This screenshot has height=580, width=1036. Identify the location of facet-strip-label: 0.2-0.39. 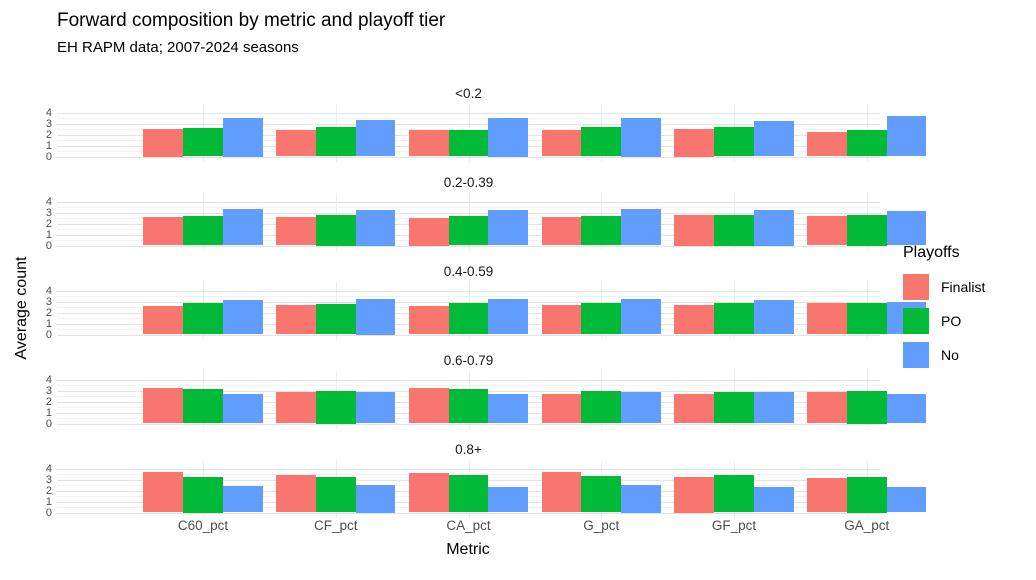
(468, 182).